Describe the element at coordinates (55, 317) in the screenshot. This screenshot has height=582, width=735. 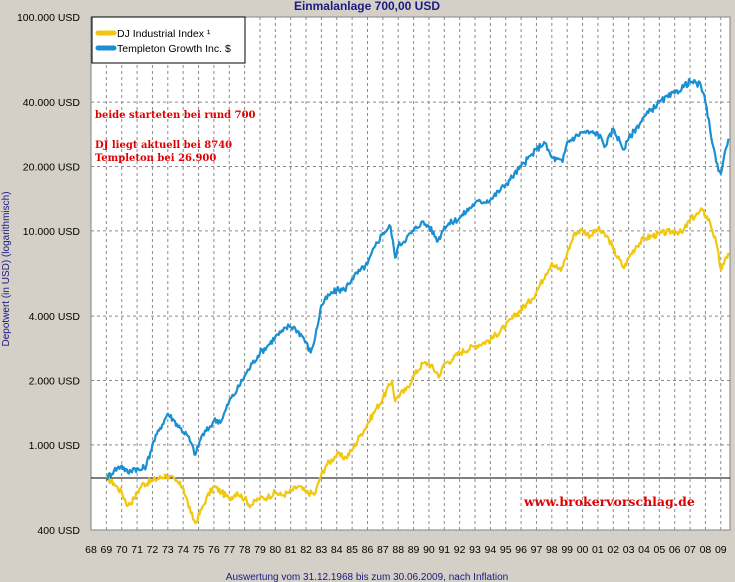
I see `y-tick-label: 4.000 USD` at that location.